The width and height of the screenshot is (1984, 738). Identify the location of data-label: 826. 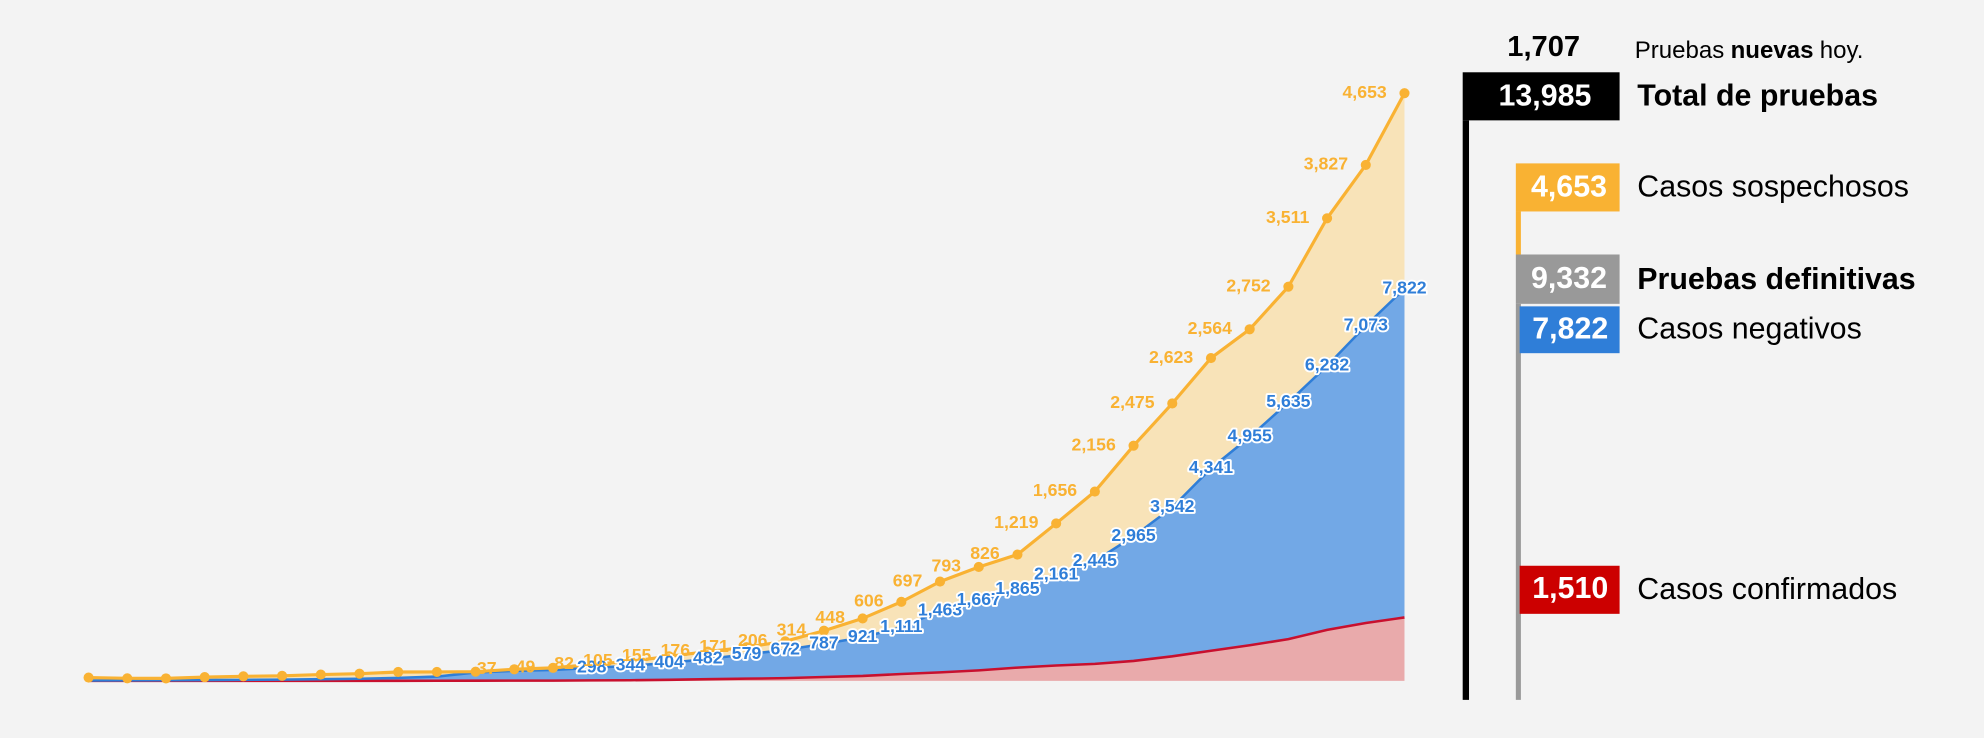
(985, 553).